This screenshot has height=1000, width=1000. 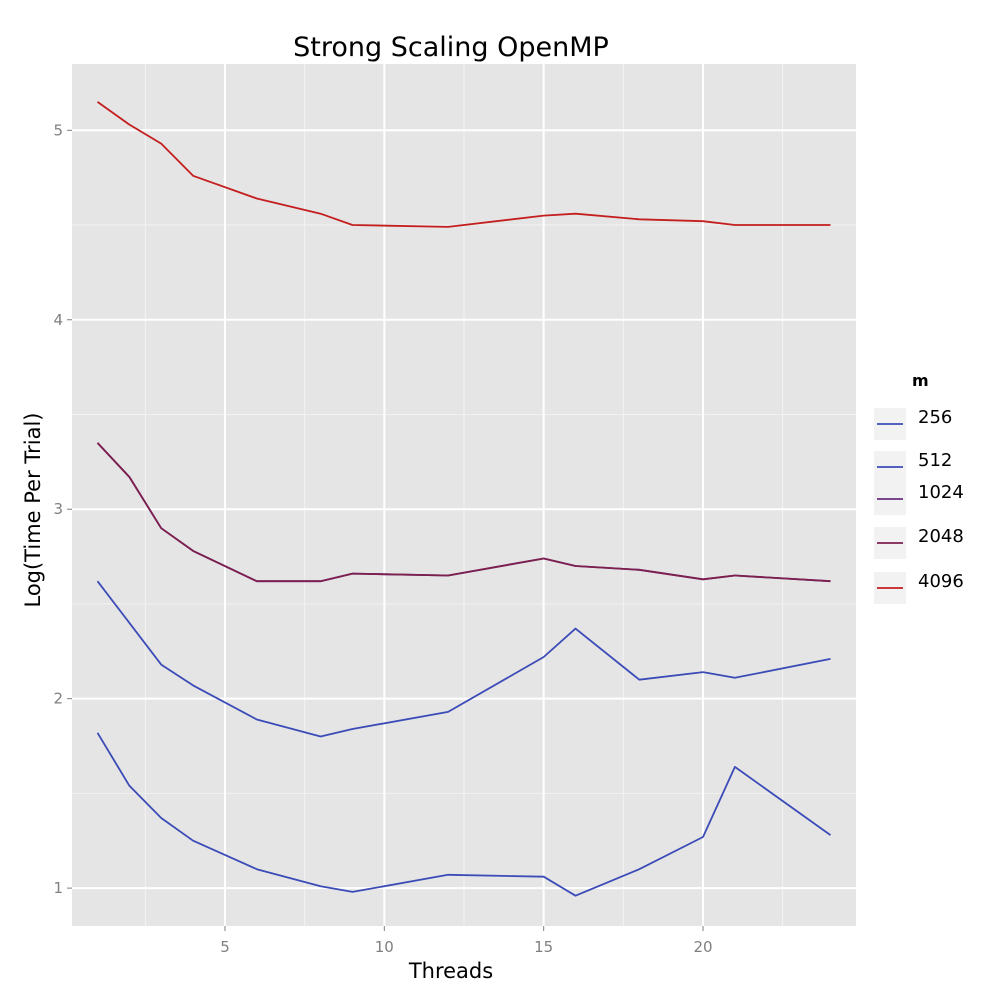 I want to click on legend-label-2048: 2048, so click(x=941, y=536).